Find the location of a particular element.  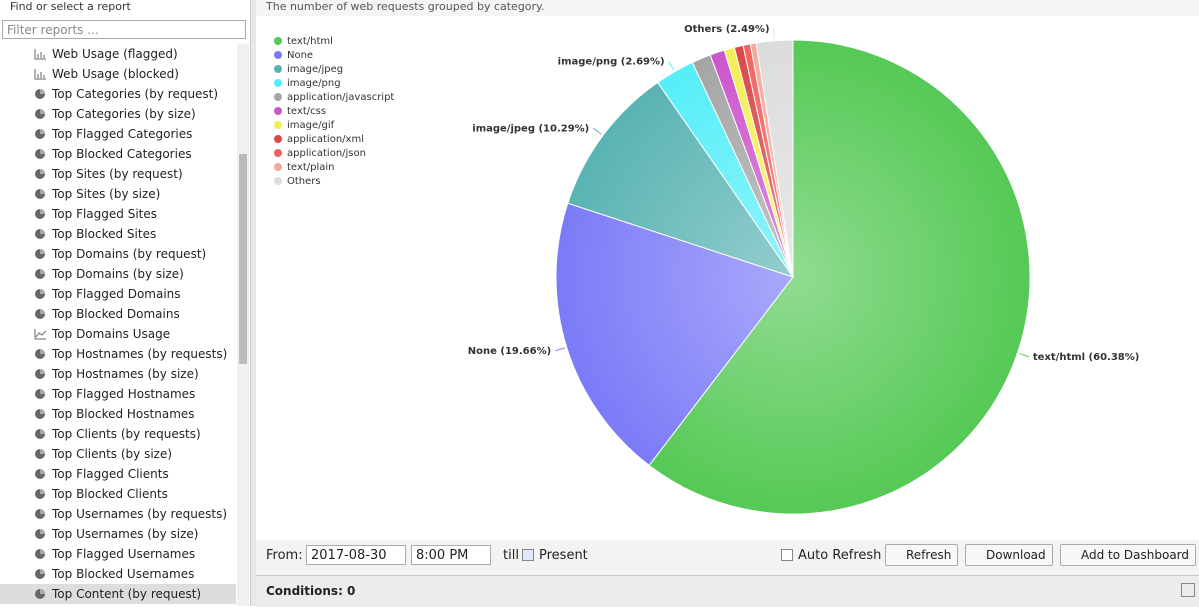

report-item: Top Categories (by request) is located at coordinates (118, 94).